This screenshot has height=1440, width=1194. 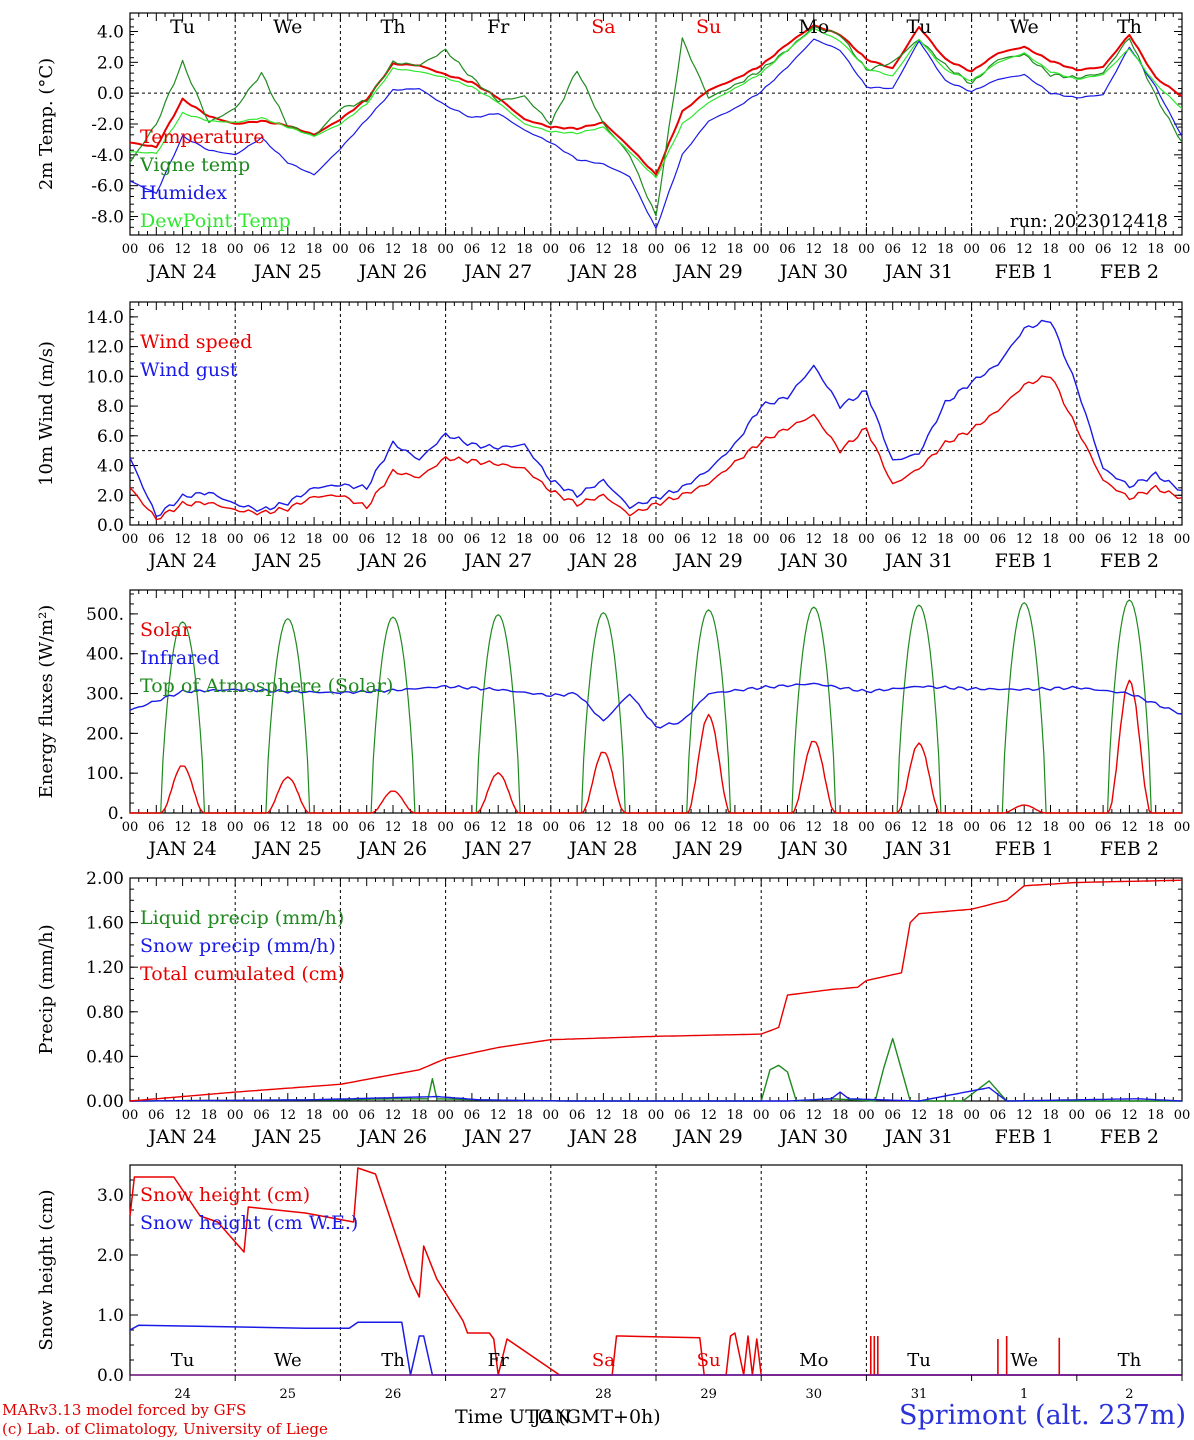 What do you see at coordinates (498, 1360) in the screenshot?
I see `day-label: Fr` at bounding box center [498, 1360].